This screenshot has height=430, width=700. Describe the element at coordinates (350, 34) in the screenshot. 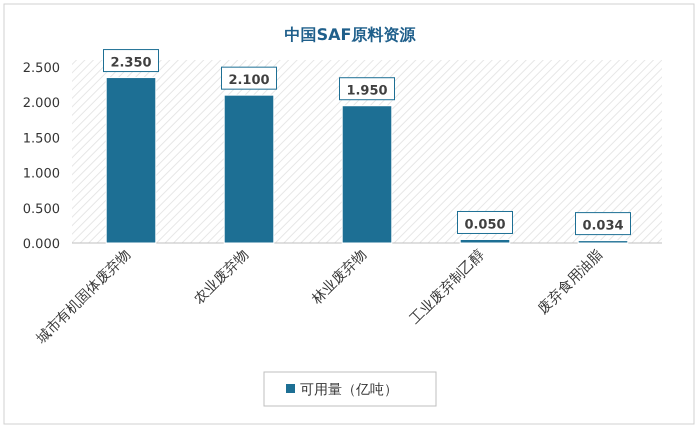

I see `chart-title: 中国SAF原料资源` at that location.